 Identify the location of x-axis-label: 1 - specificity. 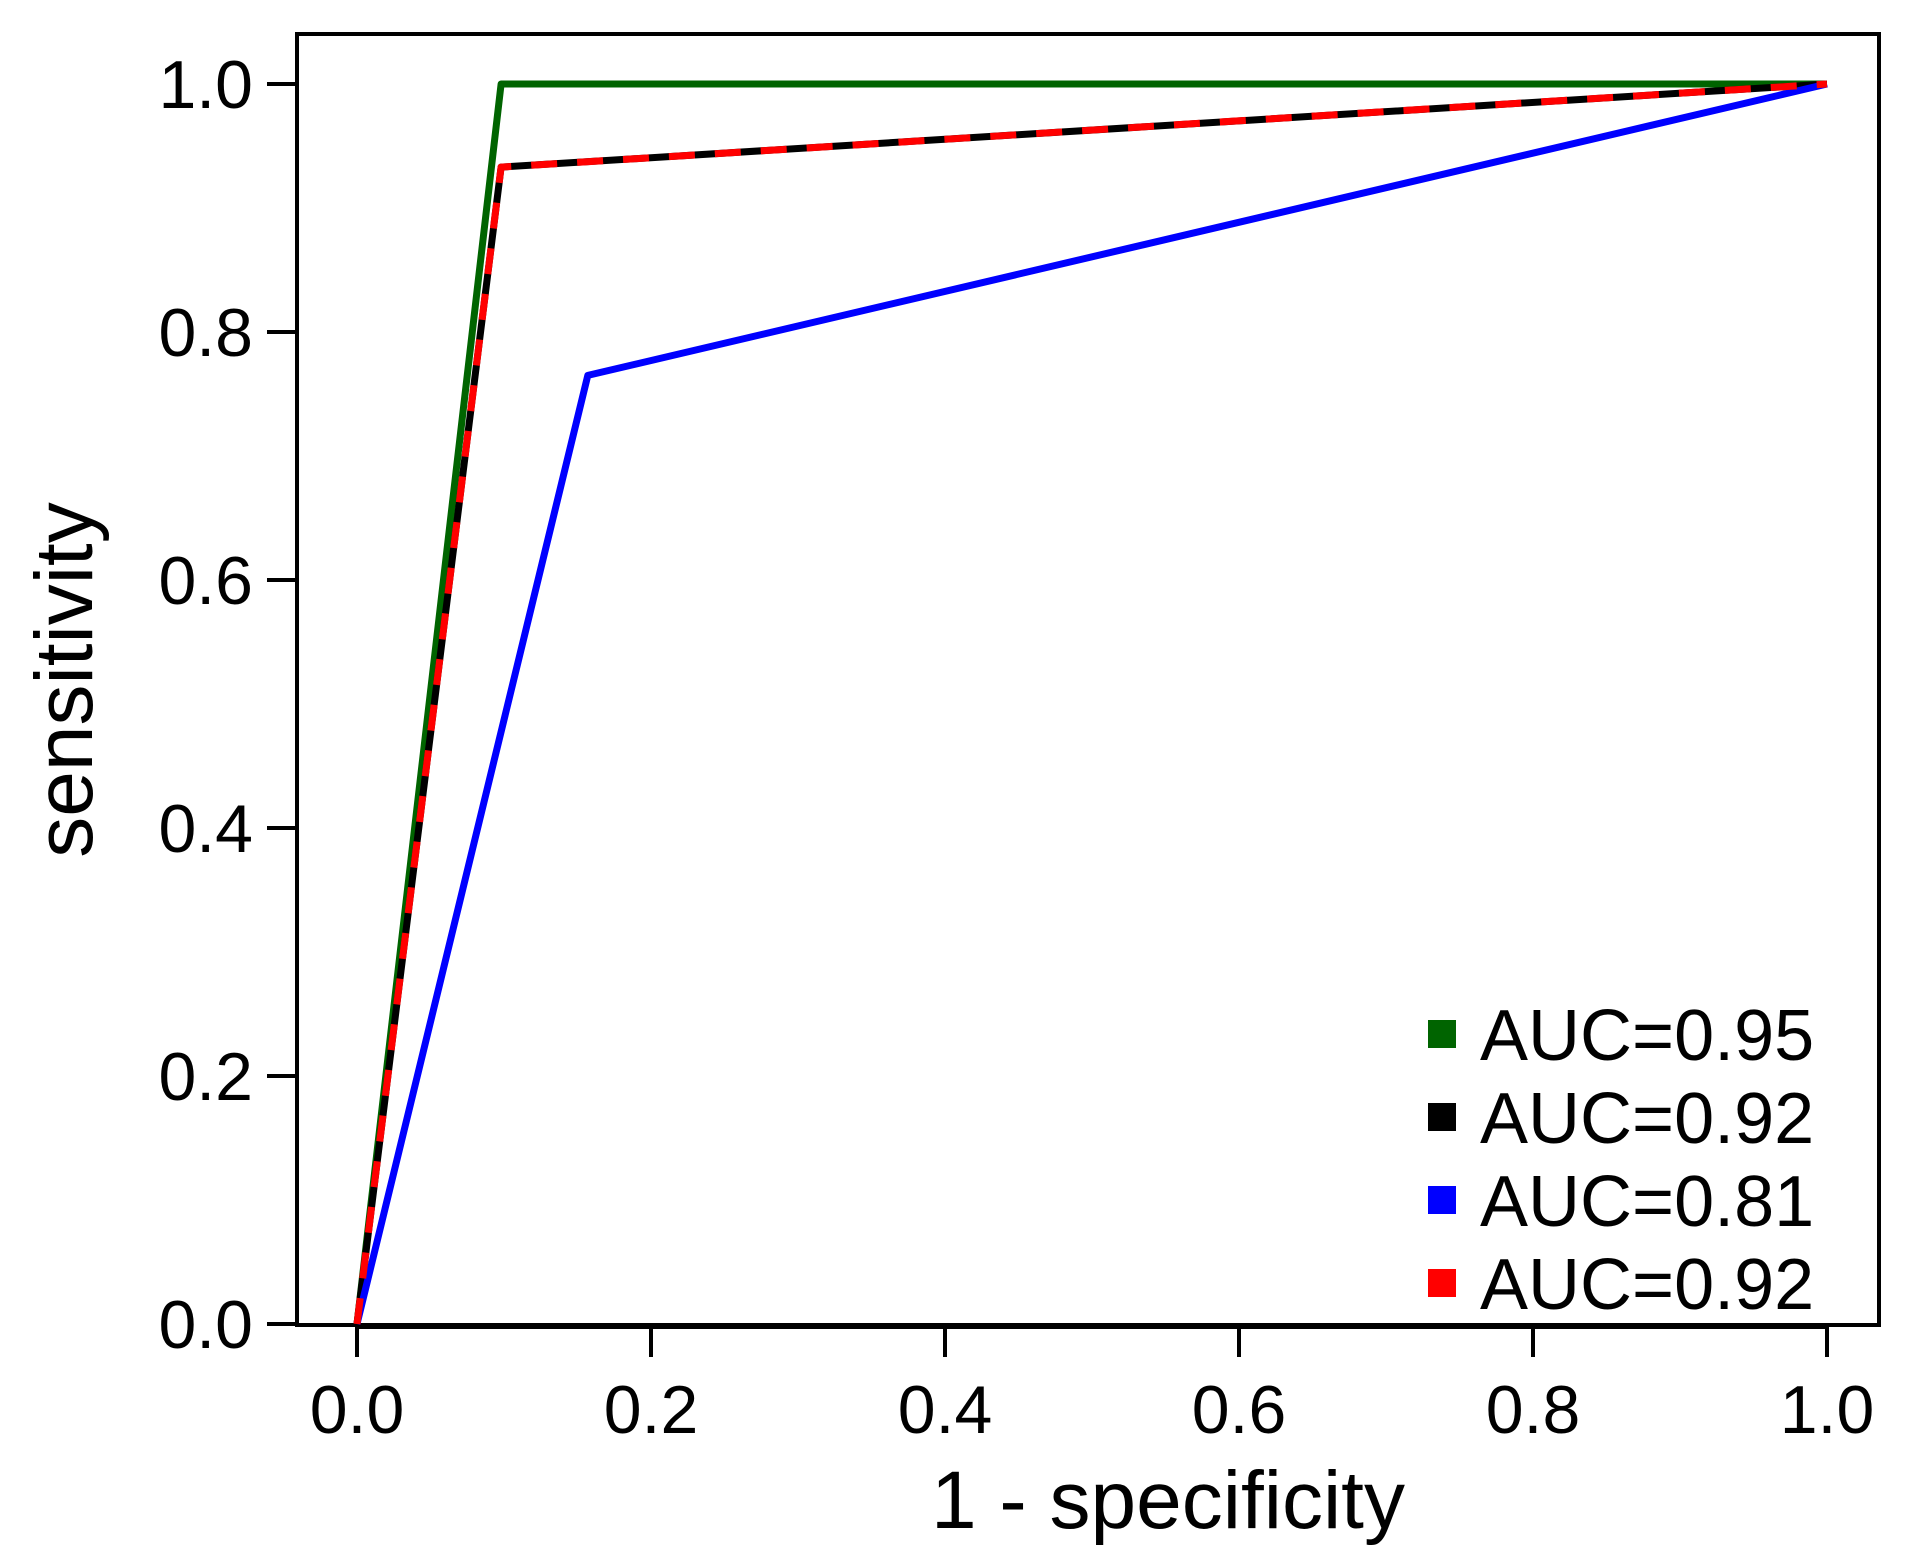
(1168, 1500).